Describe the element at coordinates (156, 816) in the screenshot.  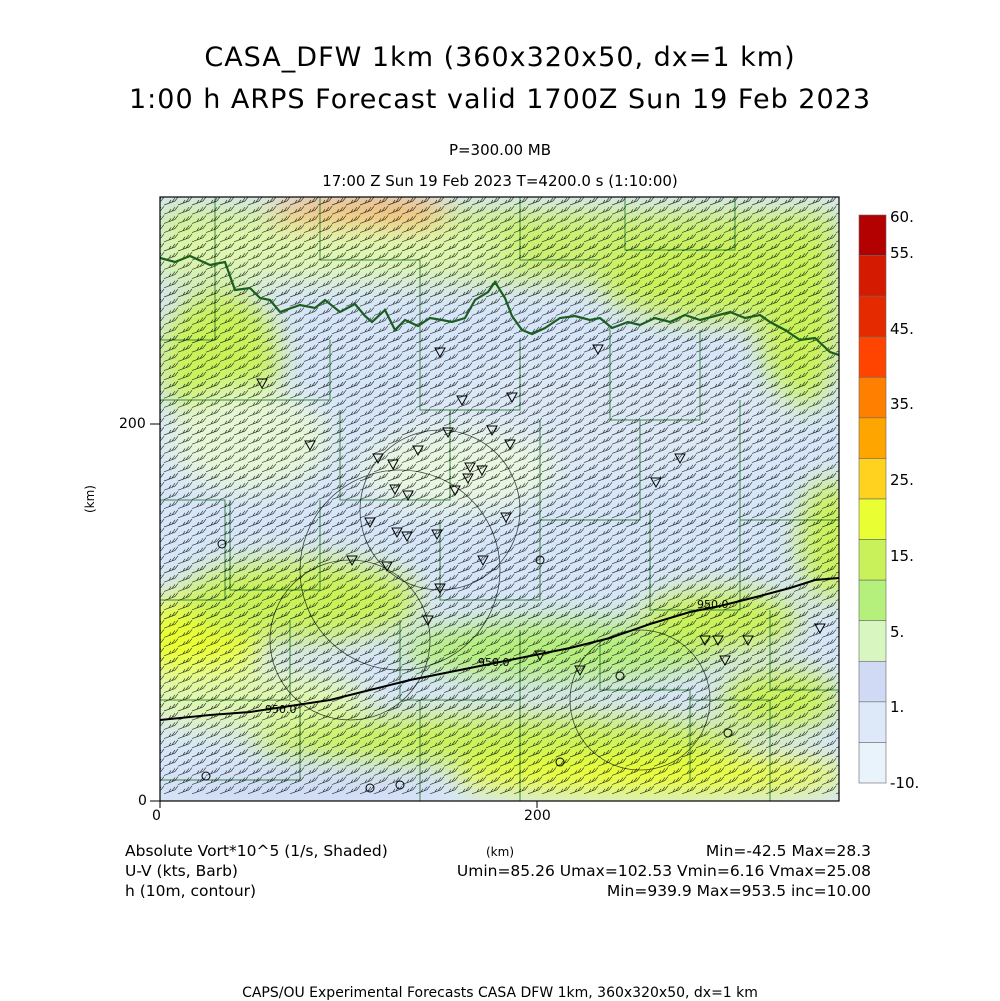
I see `x-tick-label: 0` at that location.